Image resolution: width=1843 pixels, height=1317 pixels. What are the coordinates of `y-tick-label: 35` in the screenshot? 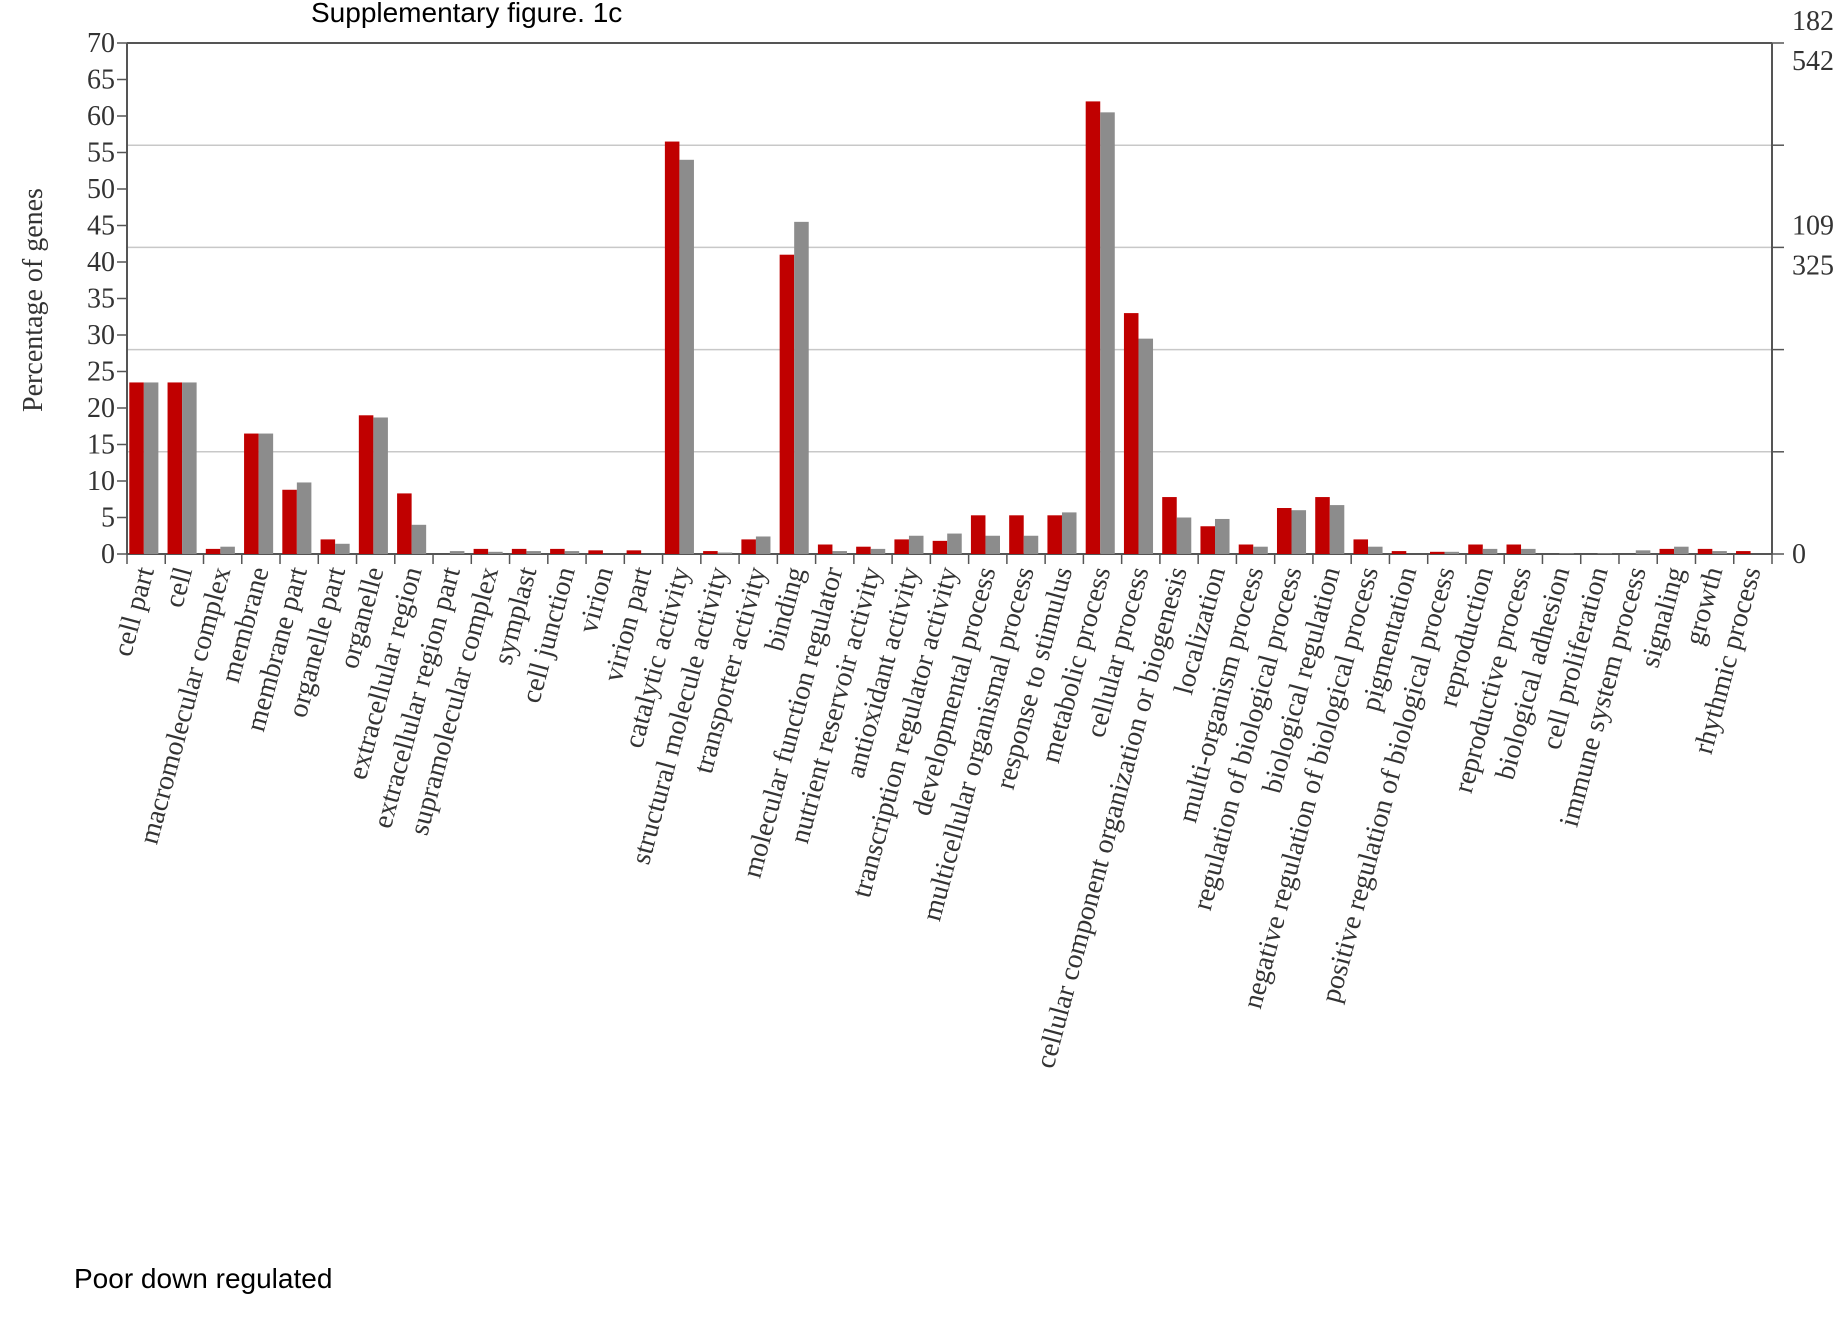 It's located at (101, 299).